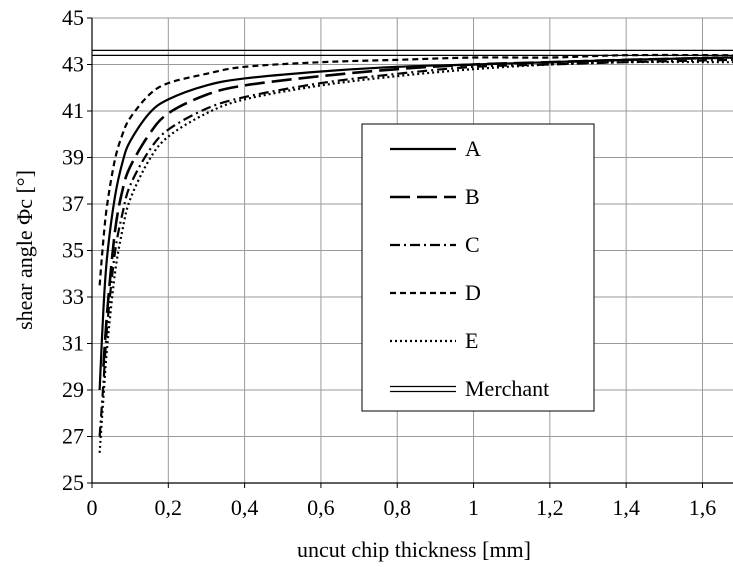  I want to click on x-tick-label: 1,6, so click(703, 507).